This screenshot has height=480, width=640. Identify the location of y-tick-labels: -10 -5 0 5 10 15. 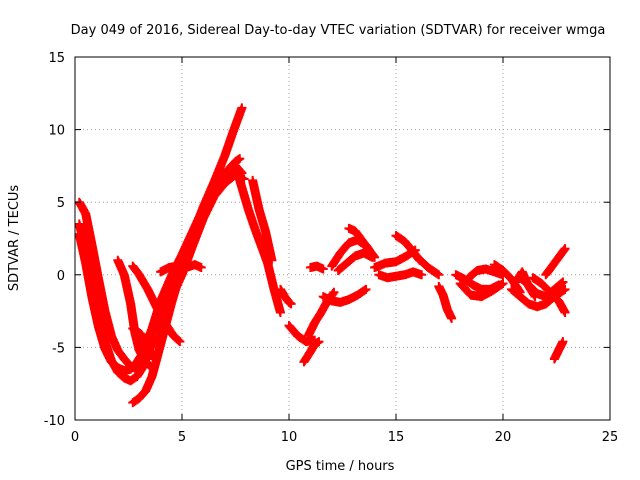
(54, 240).